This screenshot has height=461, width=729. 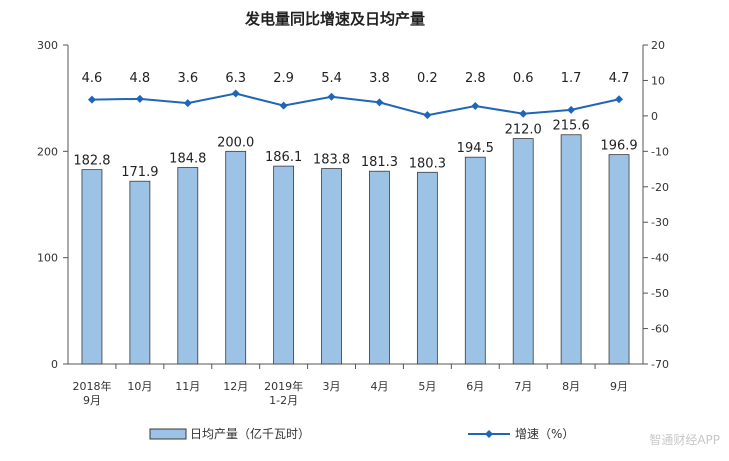 What do you see at coordinates (654, 116) in the screenshot?
I see `right-tick-label: 0` at bounding box center [654, 116].